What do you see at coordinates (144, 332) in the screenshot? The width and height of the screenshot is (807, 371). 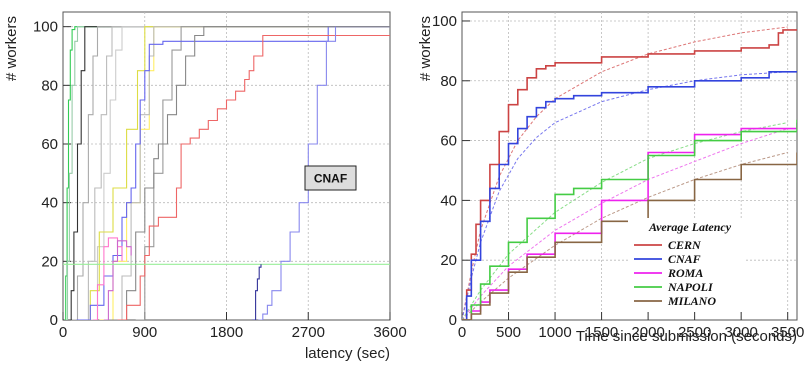 I see `left-xtick-label-1: 900` at bounding box center [144, 332].